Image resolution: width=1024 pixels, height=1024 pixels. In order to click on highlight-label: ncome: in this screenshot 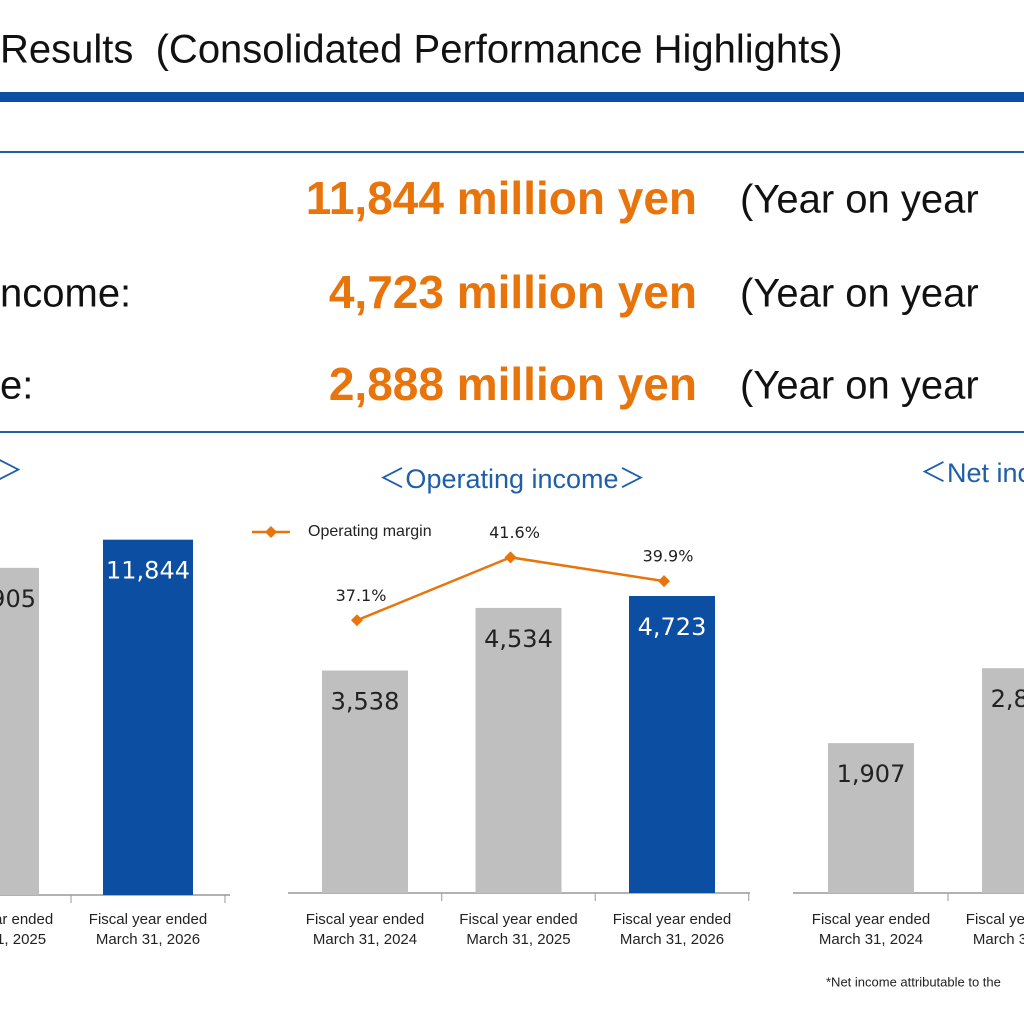, I will do `click(65, 294)`.